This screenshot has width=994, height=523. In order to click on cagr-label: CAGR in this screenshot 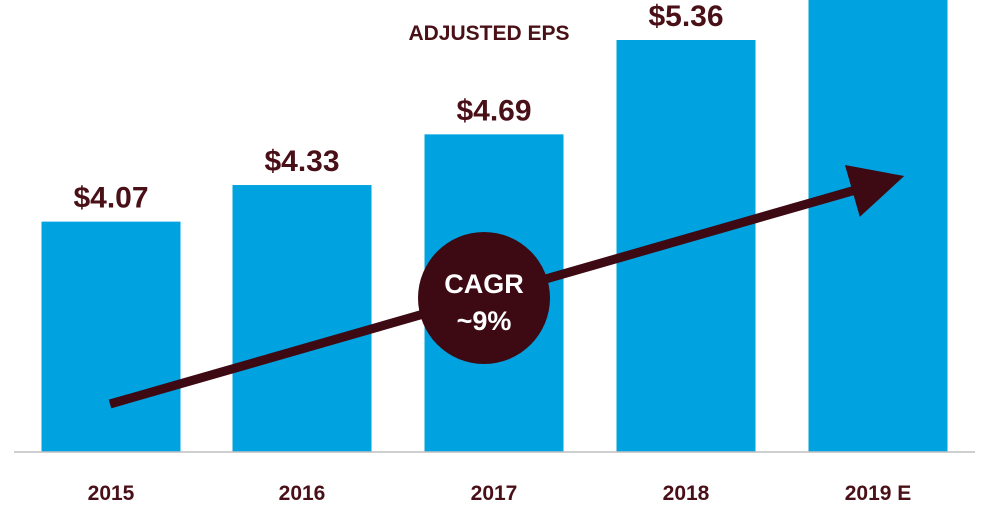, I will do `click(484, 284)`.